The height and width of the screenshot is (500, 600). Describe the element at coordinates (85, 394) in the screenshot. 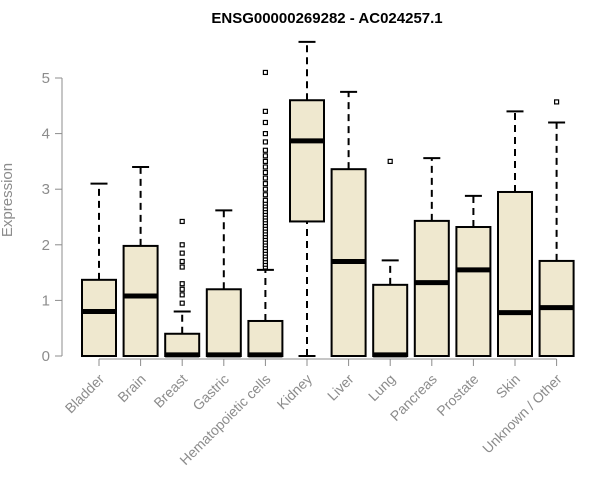

I see `x-tick-label: Bladder` at that location.